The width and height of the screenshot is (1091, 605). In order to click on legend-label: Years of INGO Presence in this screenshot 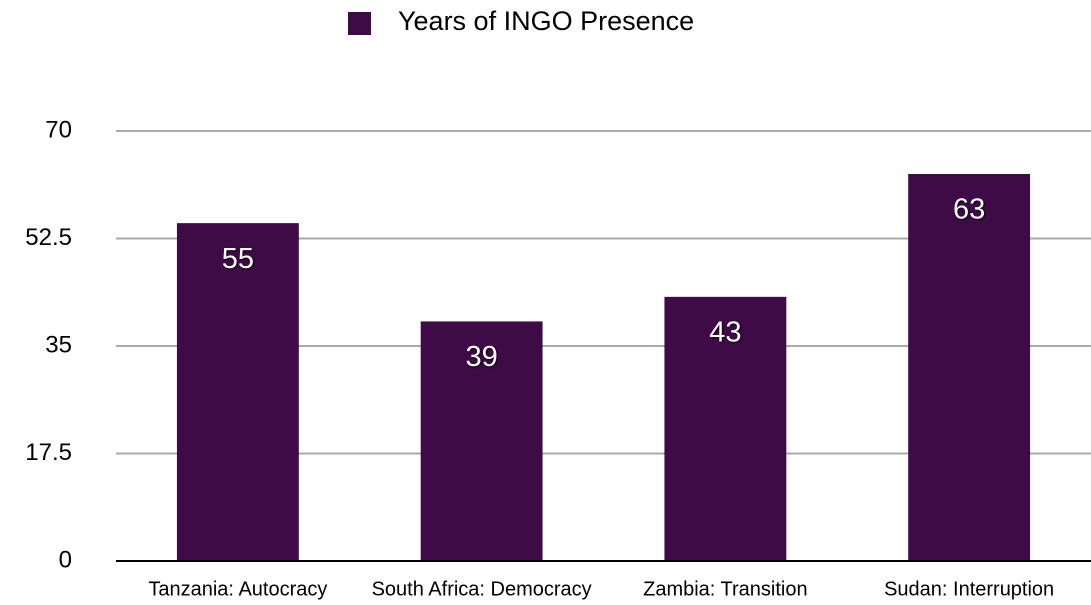, I will do `click(546, 21)`.